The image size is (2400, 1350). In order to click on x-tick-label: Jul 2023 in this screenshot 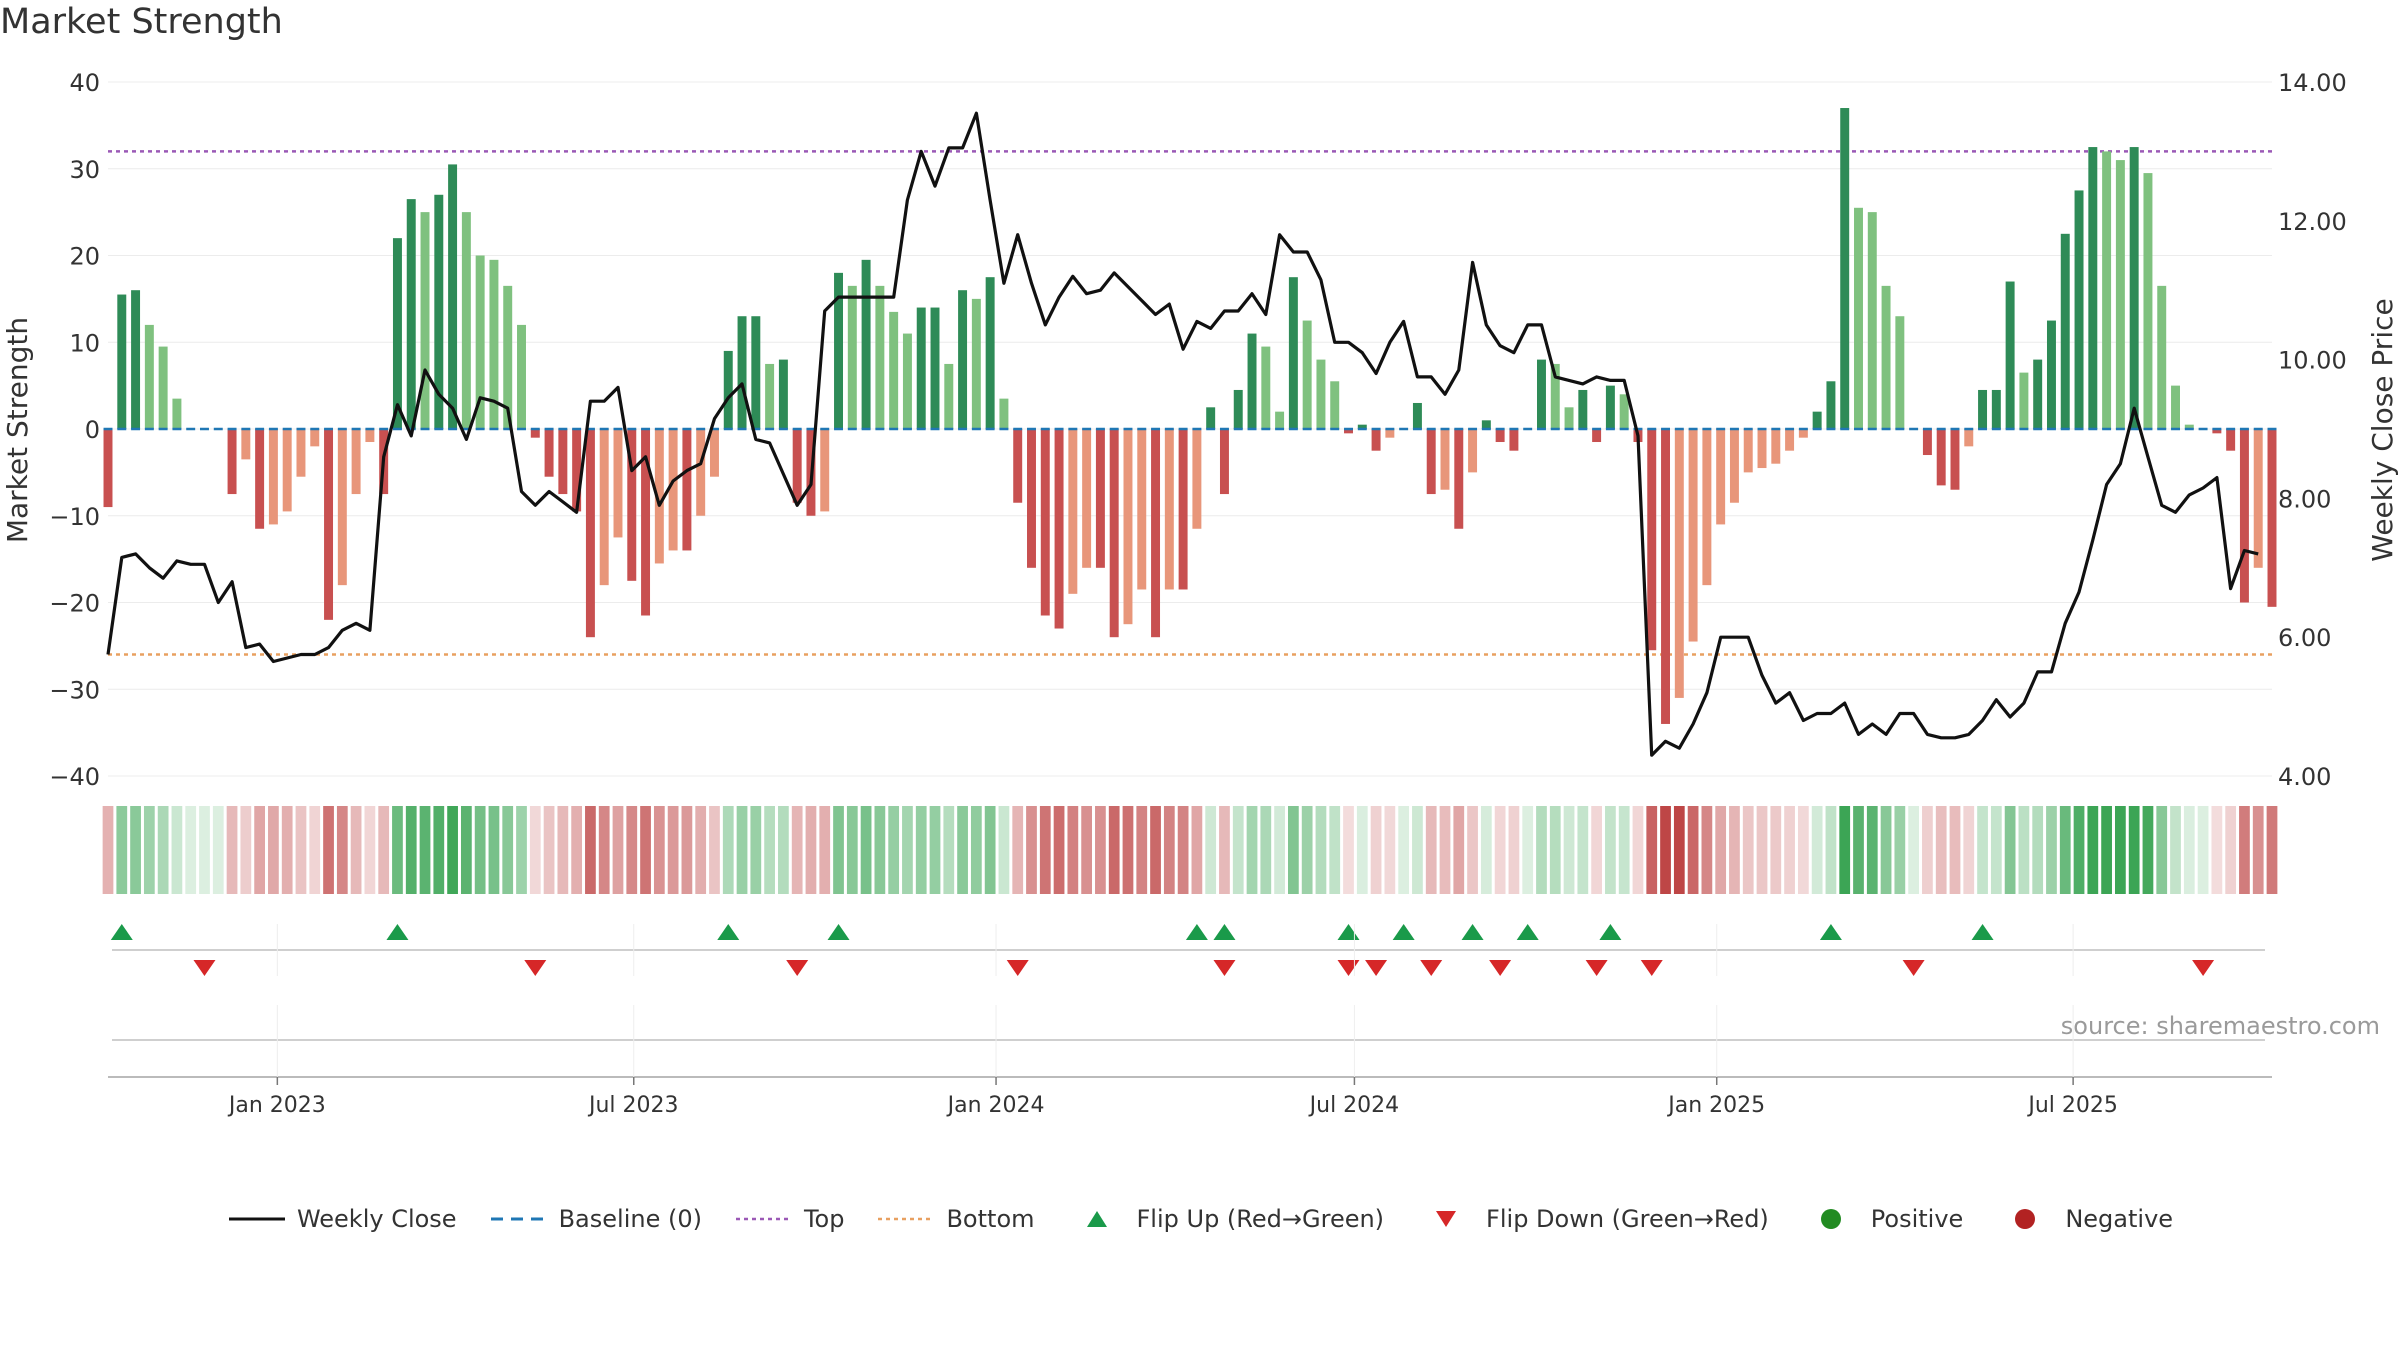, I will do `click(633, 1105)`.